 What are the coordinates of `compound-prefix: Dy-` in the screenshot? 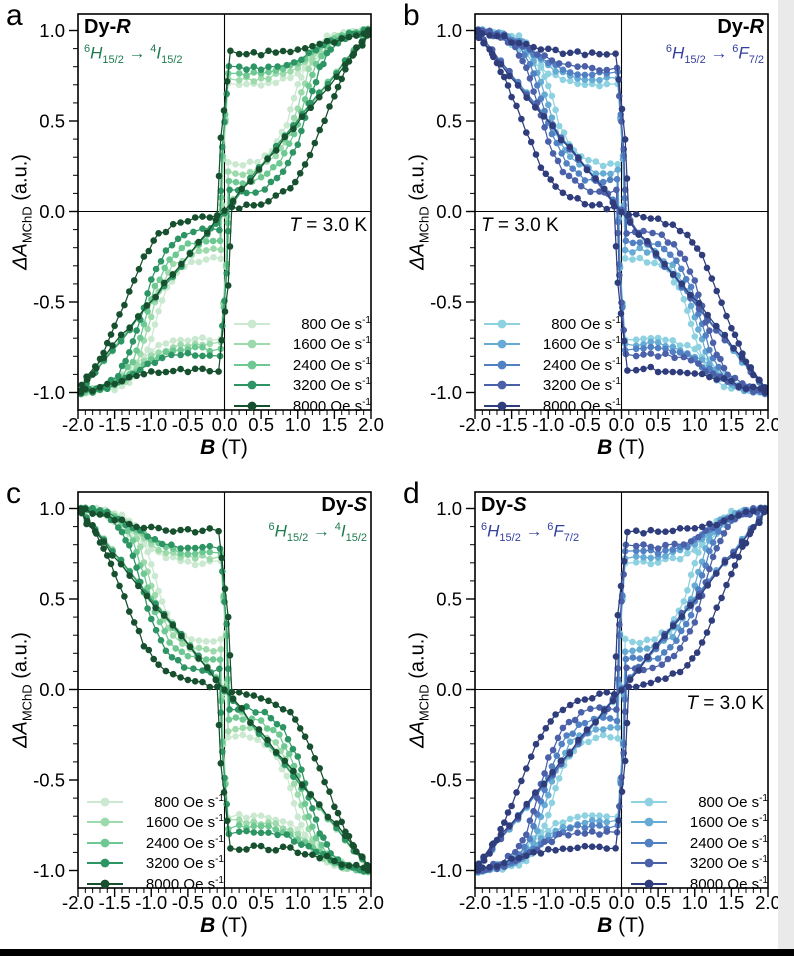 It's located at (100, 27).